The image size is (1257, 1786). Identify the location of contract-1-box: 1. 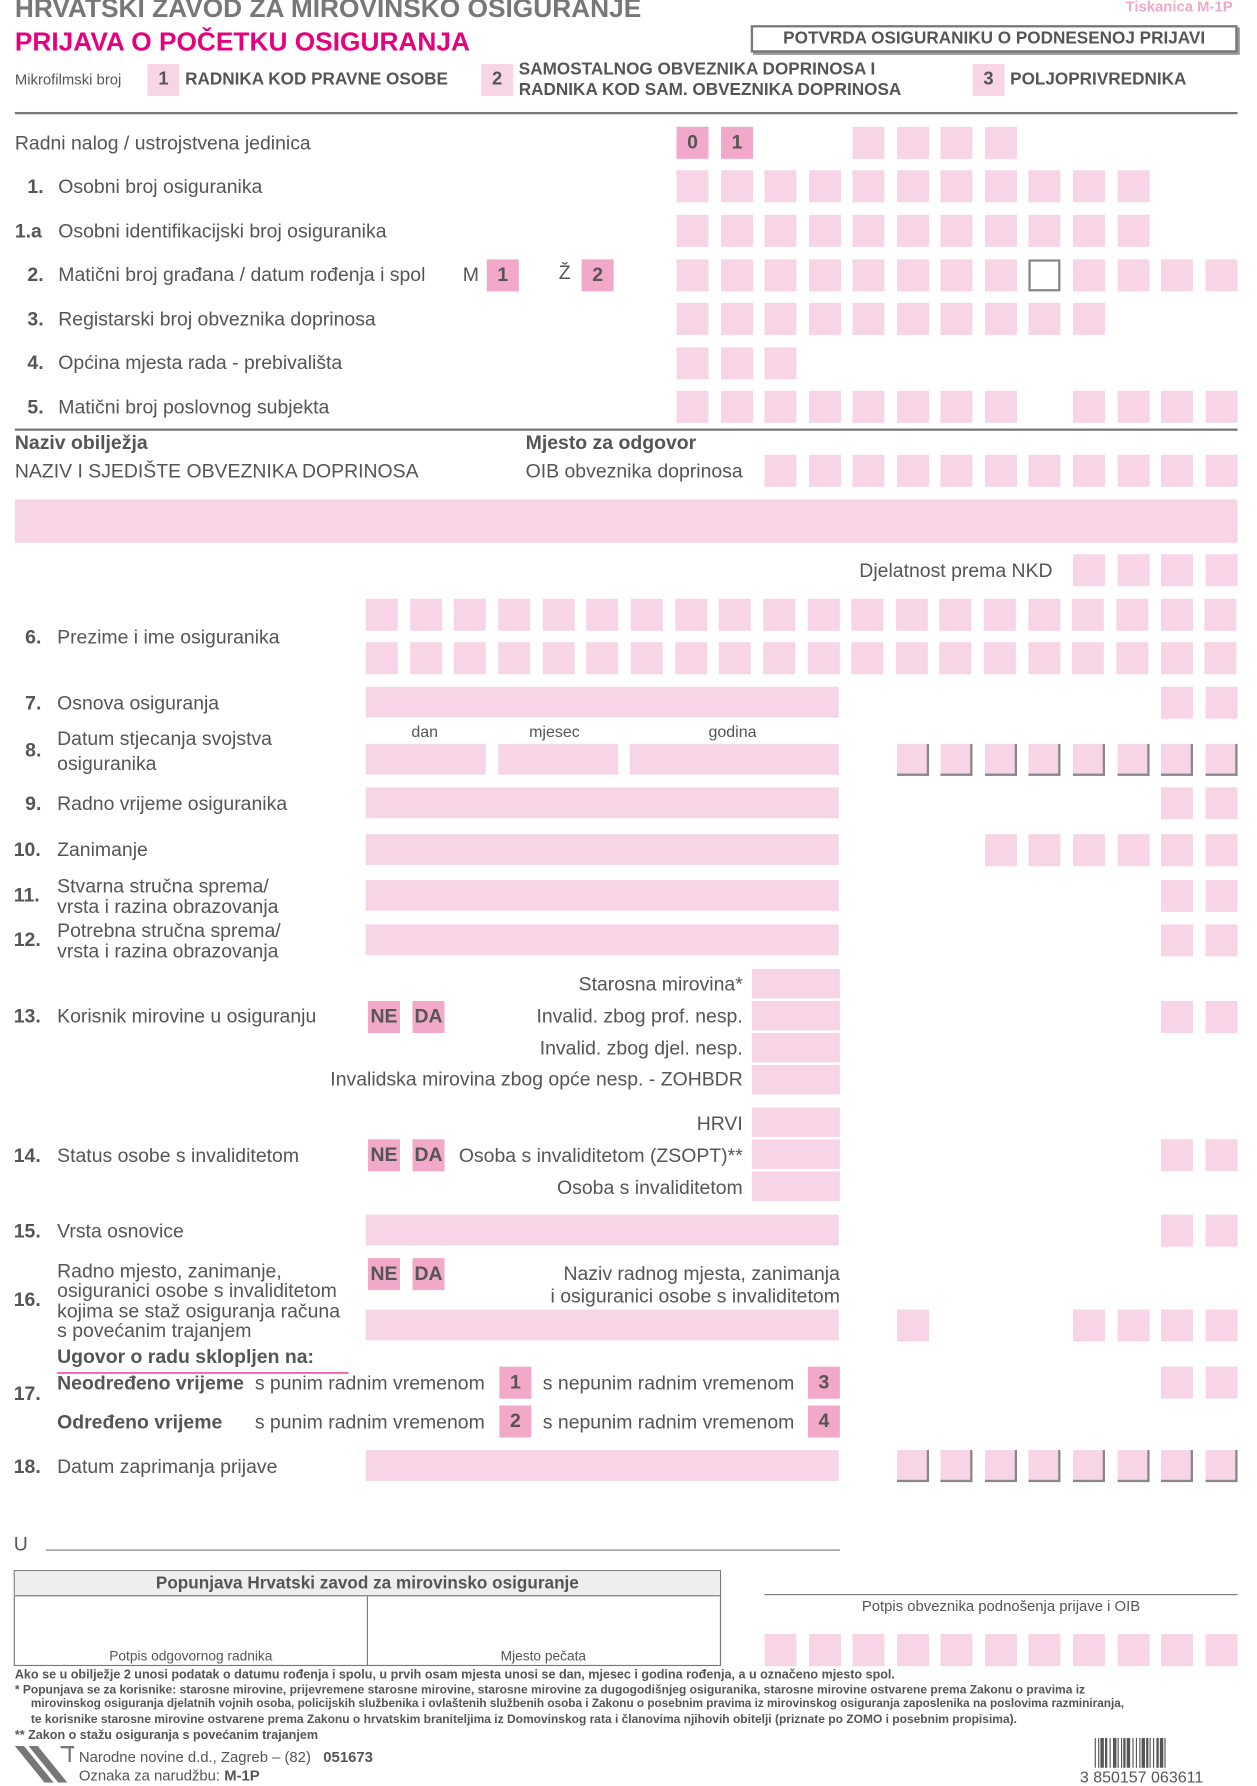
(515, 1382).